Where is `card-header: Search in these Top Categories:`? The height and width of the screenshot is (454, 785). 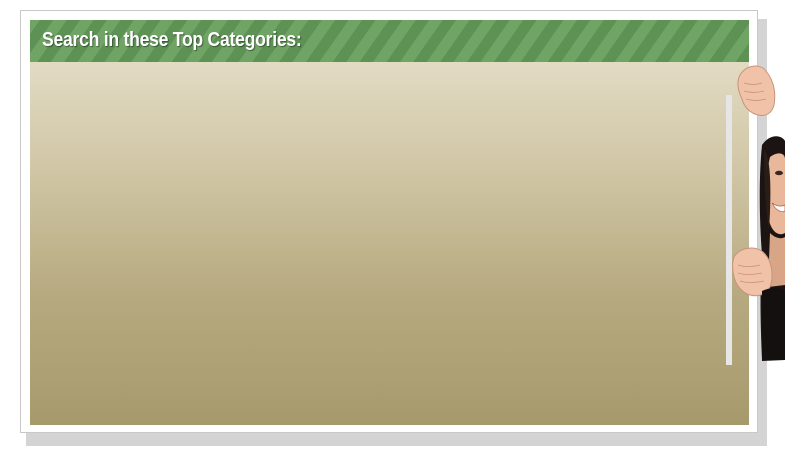
card-header: Search in these Top Categories: is located at coordinates (389, 41).